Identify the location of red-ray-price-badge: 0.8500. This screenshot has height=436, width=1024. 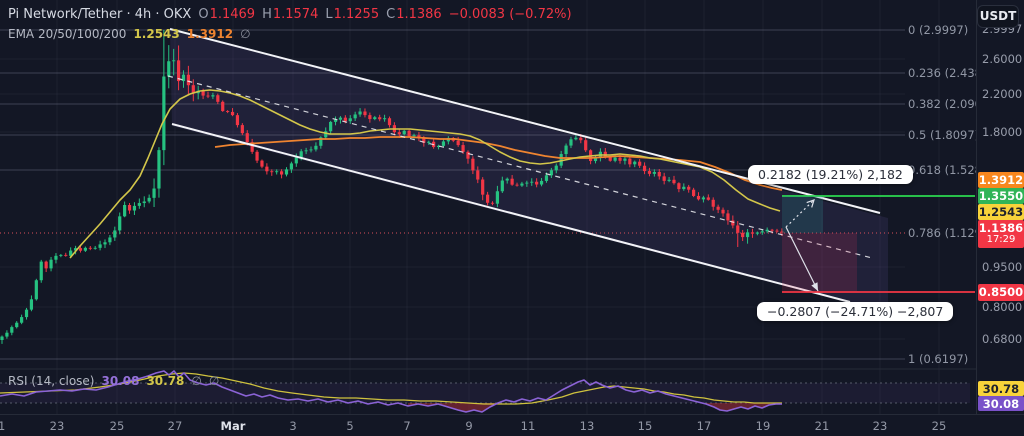
(1001, 292).